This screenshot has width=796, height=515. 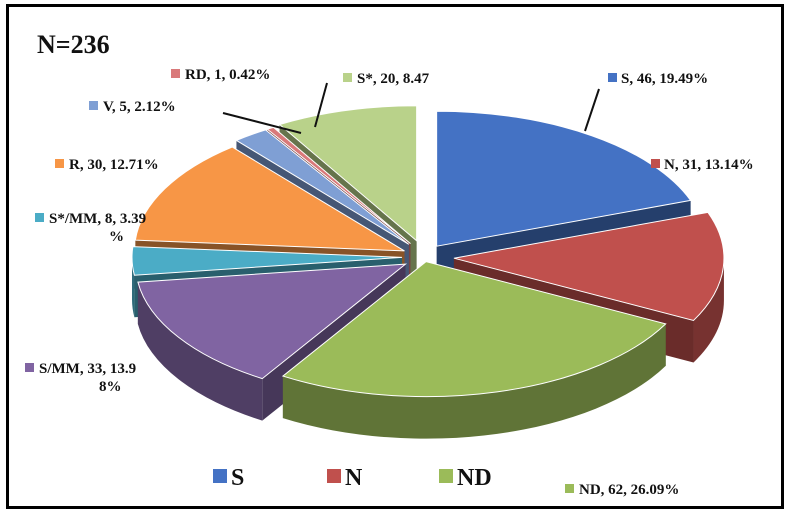 I want to click on legend-label-nd: ND, so click(x=474, y=478).